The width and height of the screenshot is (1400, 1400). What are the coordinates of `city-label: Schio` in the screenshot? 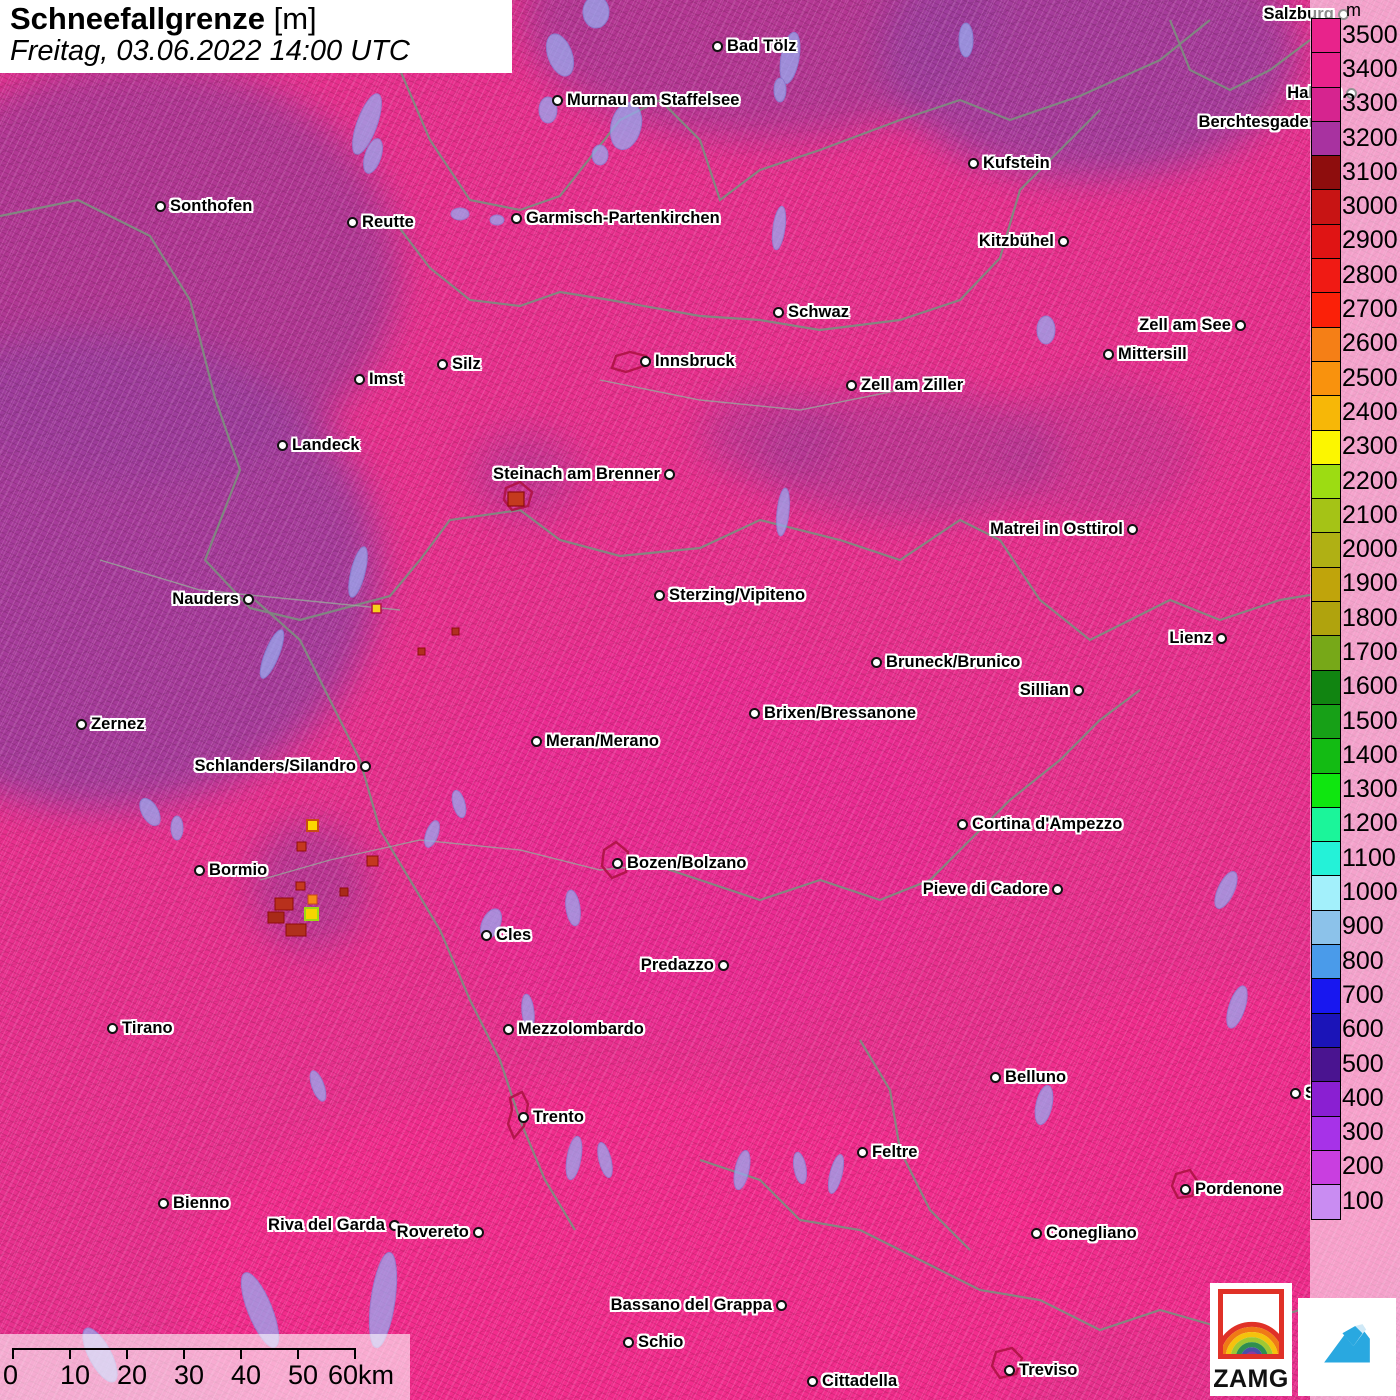 It's located at (661, 1342).